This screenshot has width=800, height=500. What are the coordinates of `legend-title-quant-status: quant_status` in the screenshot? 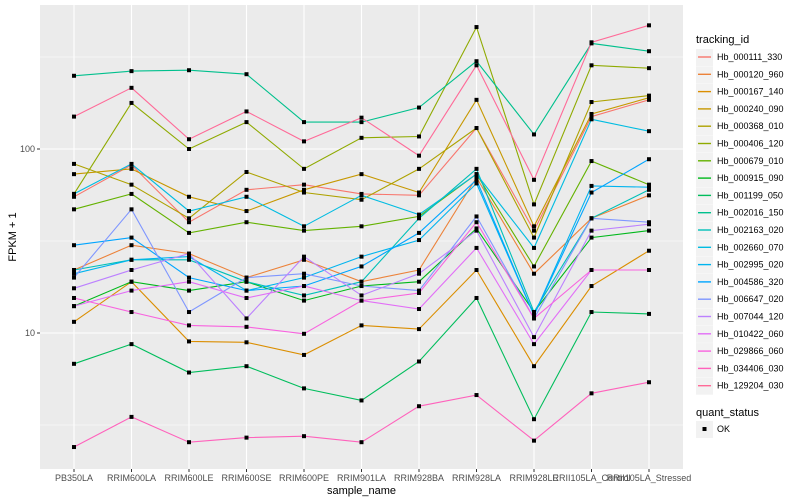 It's located at (727, 413).